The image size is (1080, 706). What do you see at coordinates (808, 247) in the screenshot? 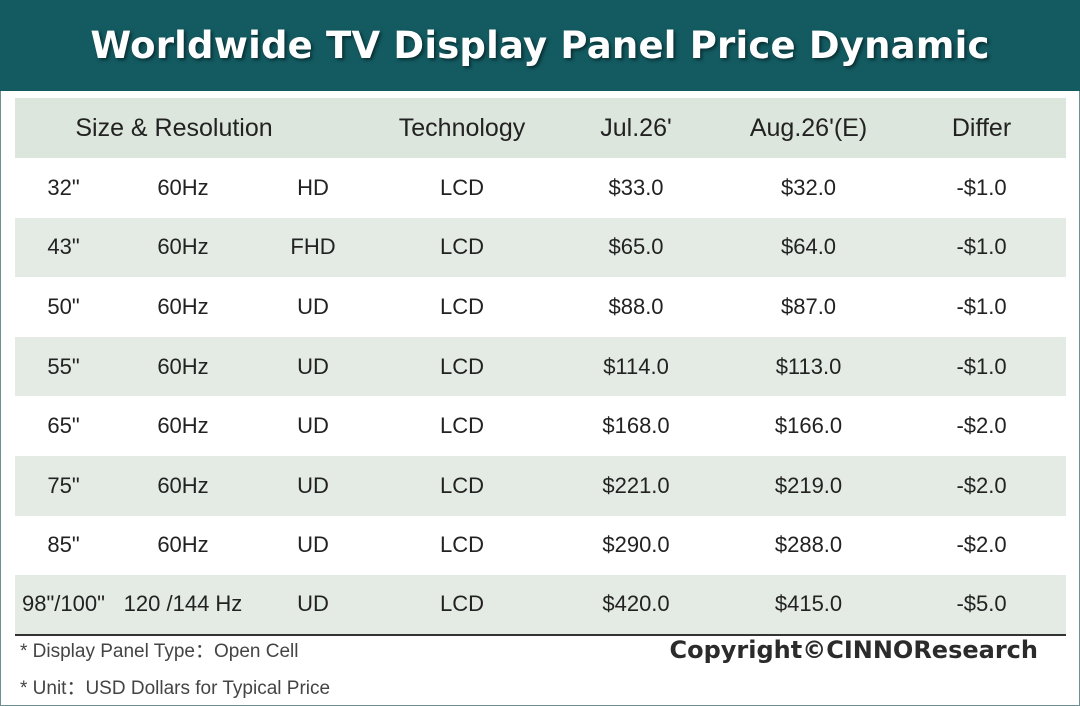
I see `cell-aug-price: $64.0` at bounding box center [808, 247].